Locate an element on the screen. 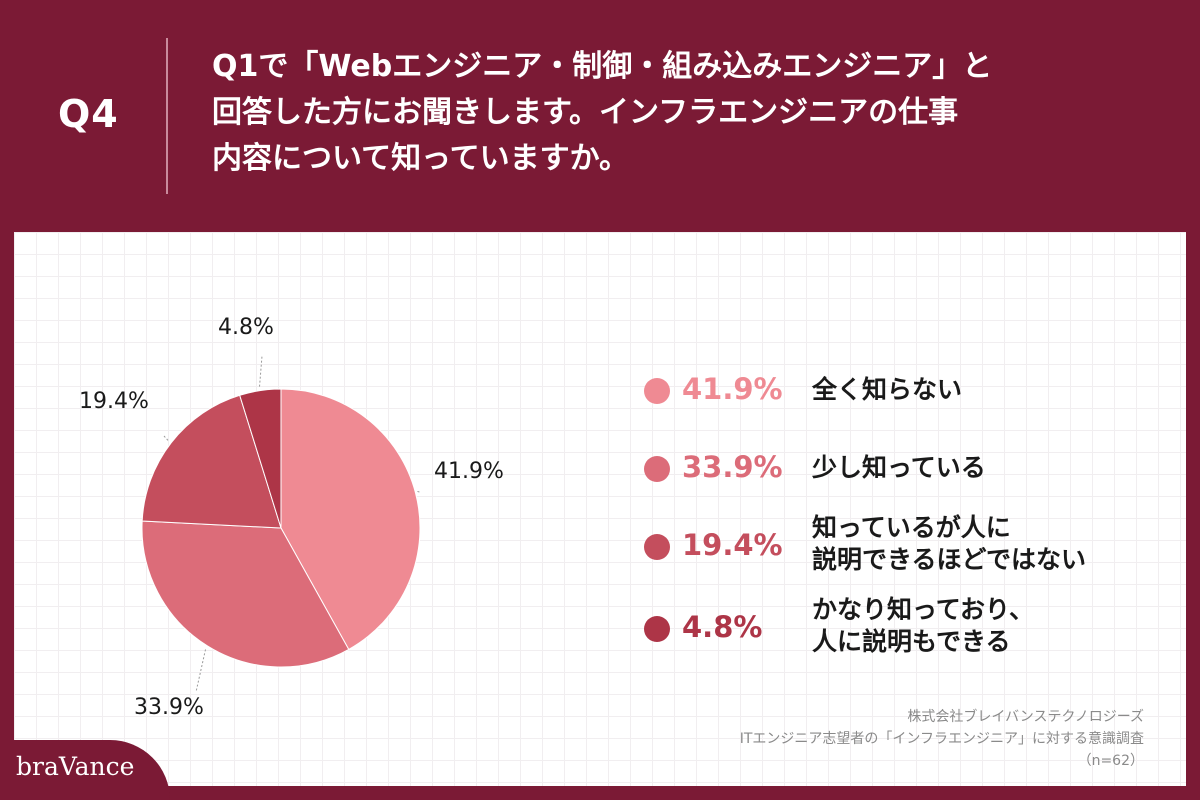 This screenshot has height=800, width=1200. legend-label-2-line-1: 知っているが人に is located at coordinates (911, 527).